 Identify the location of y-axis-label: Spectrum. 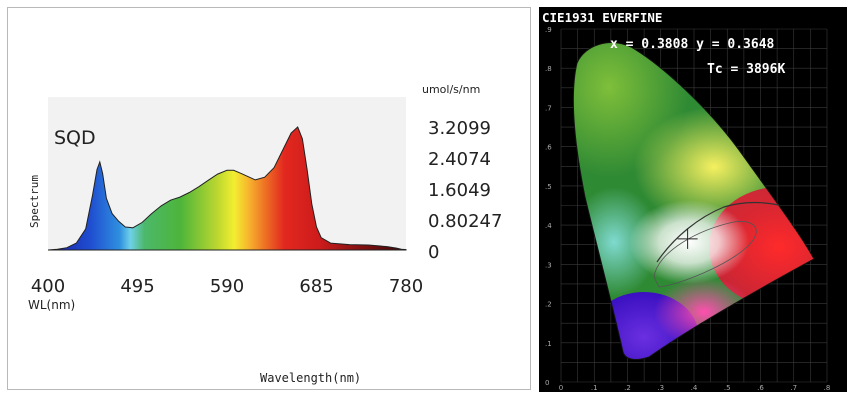
(34, 201).